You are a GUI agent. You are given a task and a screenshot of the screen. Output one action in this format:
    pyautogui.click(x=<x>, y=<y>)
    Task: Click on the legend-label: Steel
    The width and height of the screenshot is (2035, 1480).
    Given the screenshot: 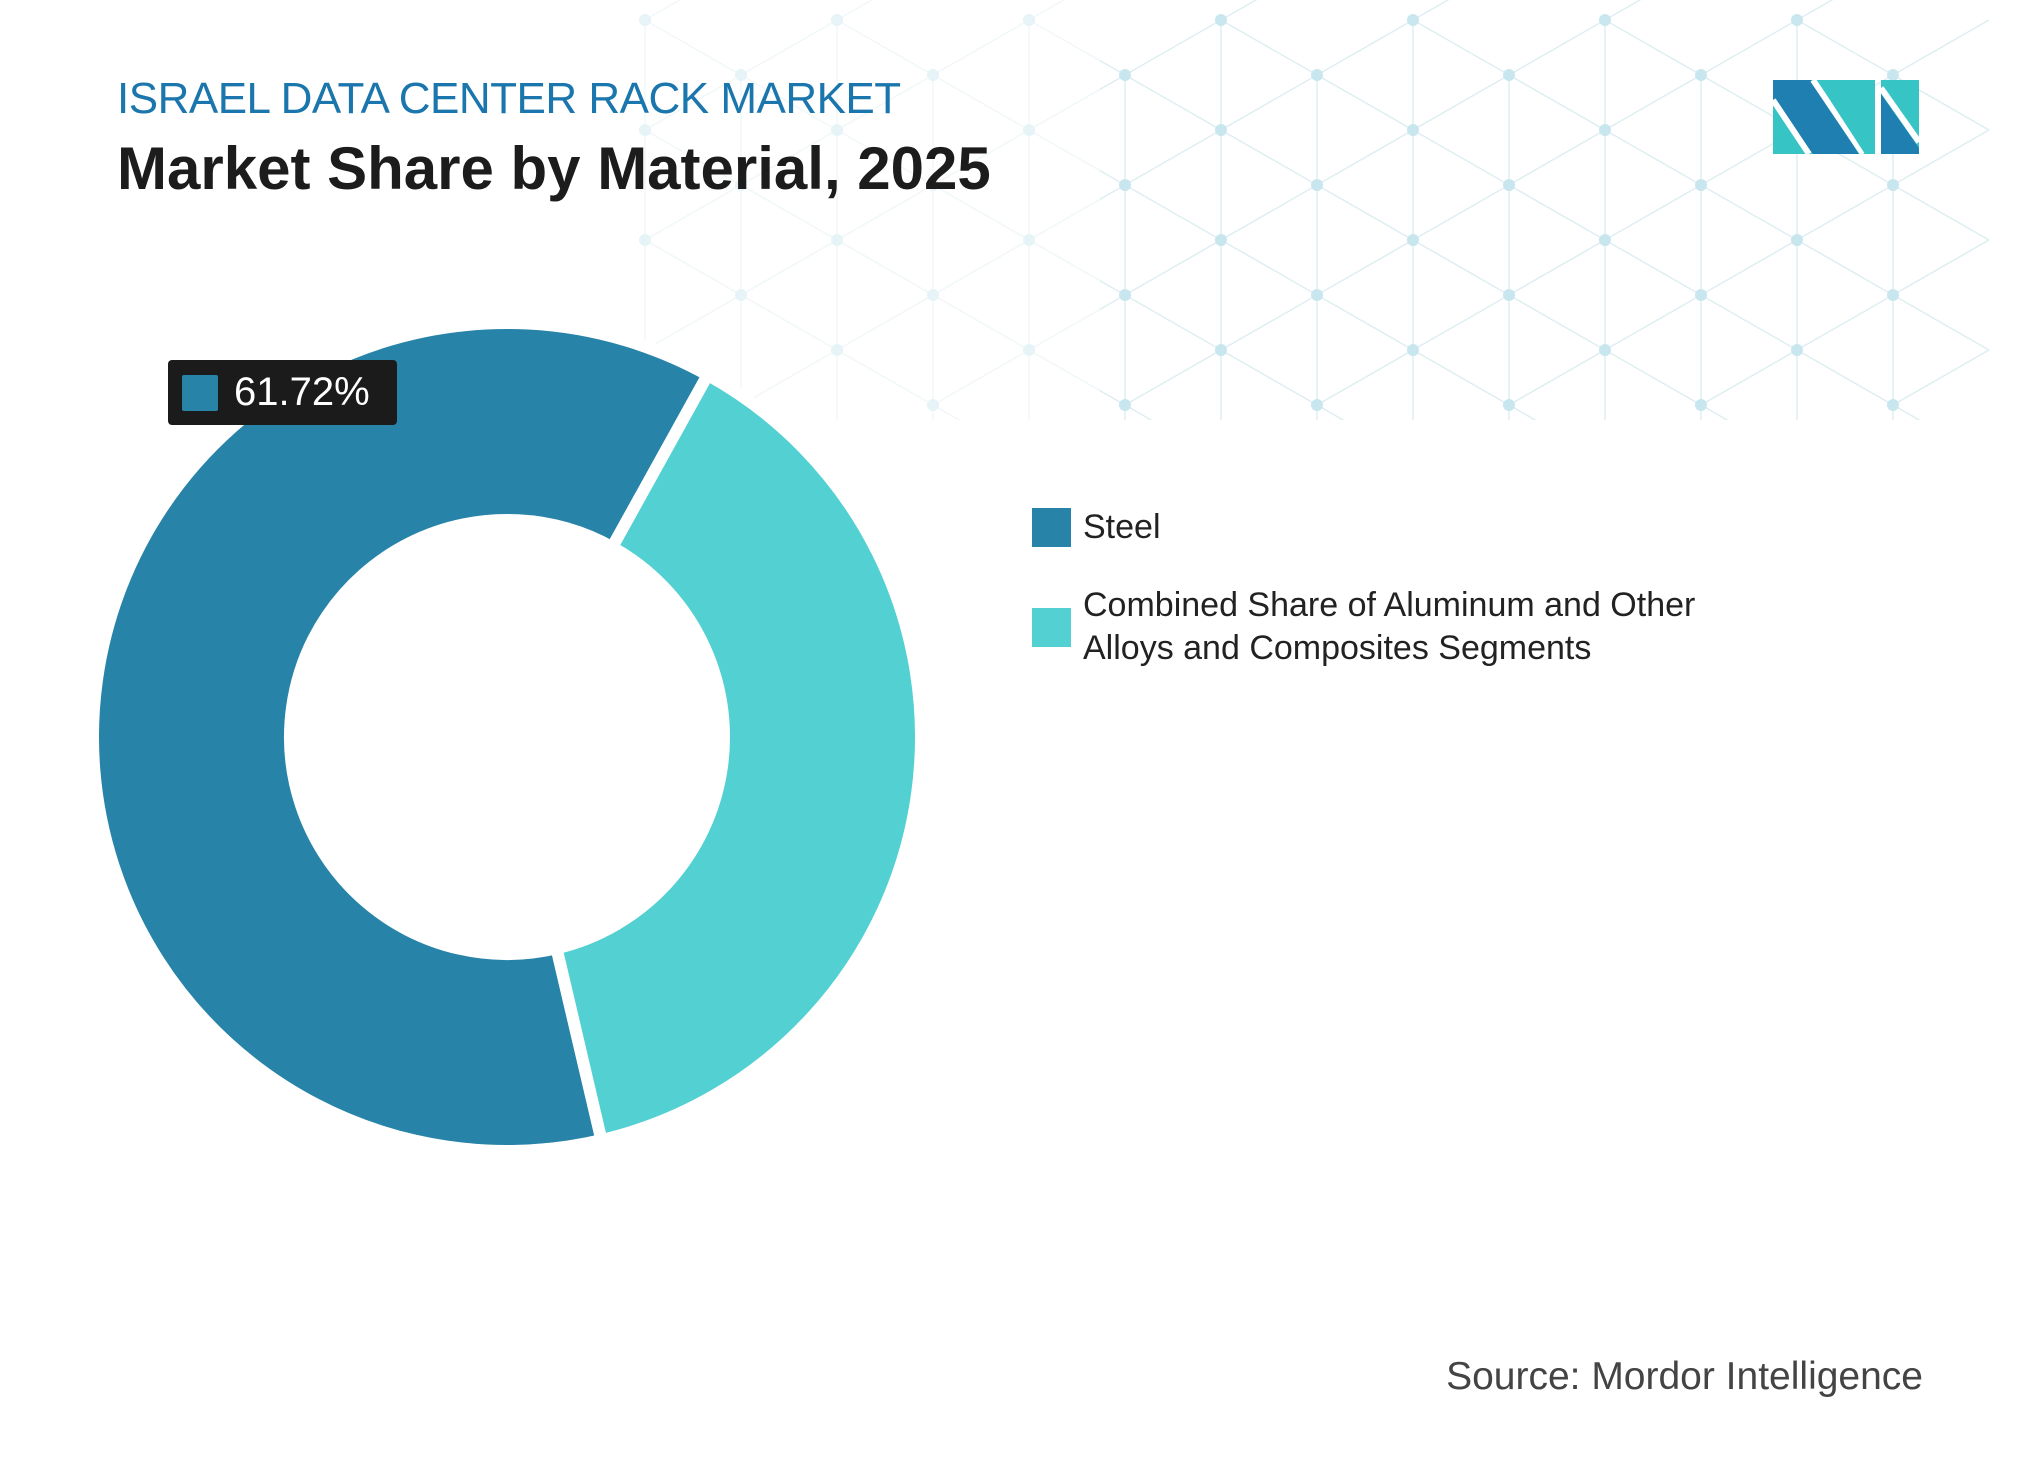 What is the action you would take?
    pyautogui.click(x=1122, y=527)
    